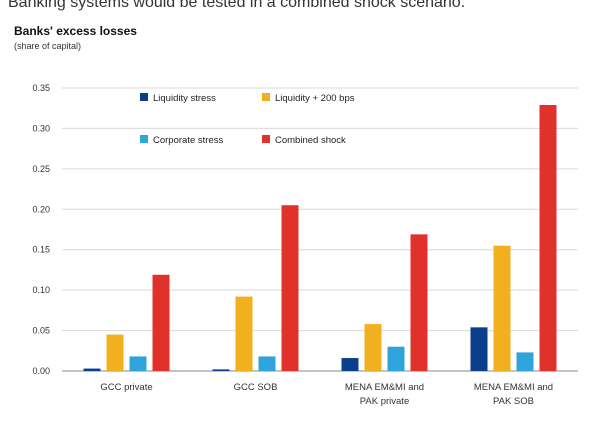 The height and width of the screenshot is (422, 597). What do you see at coordinates (310, 140) in the screenshot?
I see `legend-label: Combined shock` at bounding box center [310, 140].